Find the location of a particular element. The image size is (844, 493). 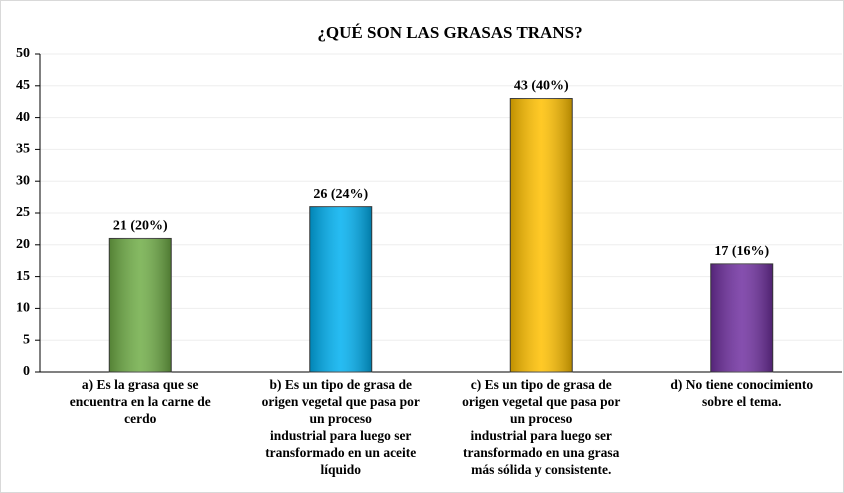

x-label-box: d) No tiene conocimiento sobre el tema. is located at coordinates (742, 393).